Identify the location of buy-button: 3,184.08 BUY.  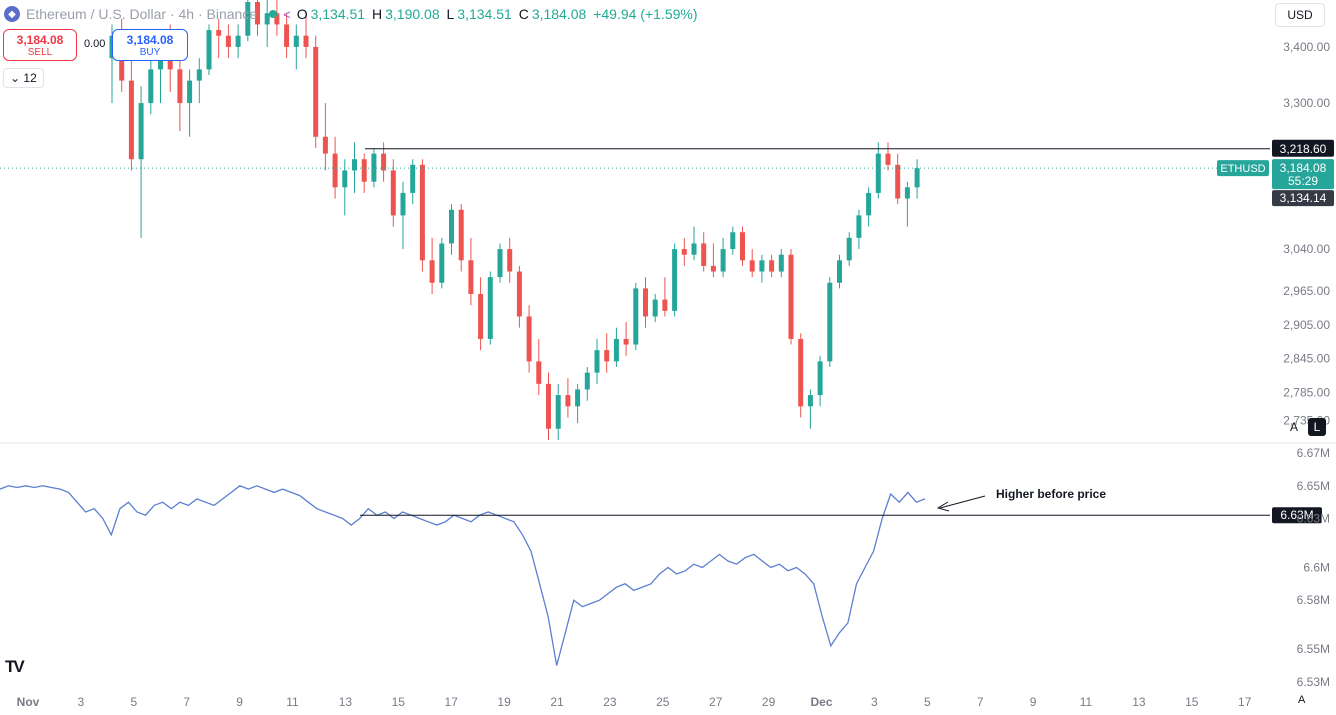
(150, 45).